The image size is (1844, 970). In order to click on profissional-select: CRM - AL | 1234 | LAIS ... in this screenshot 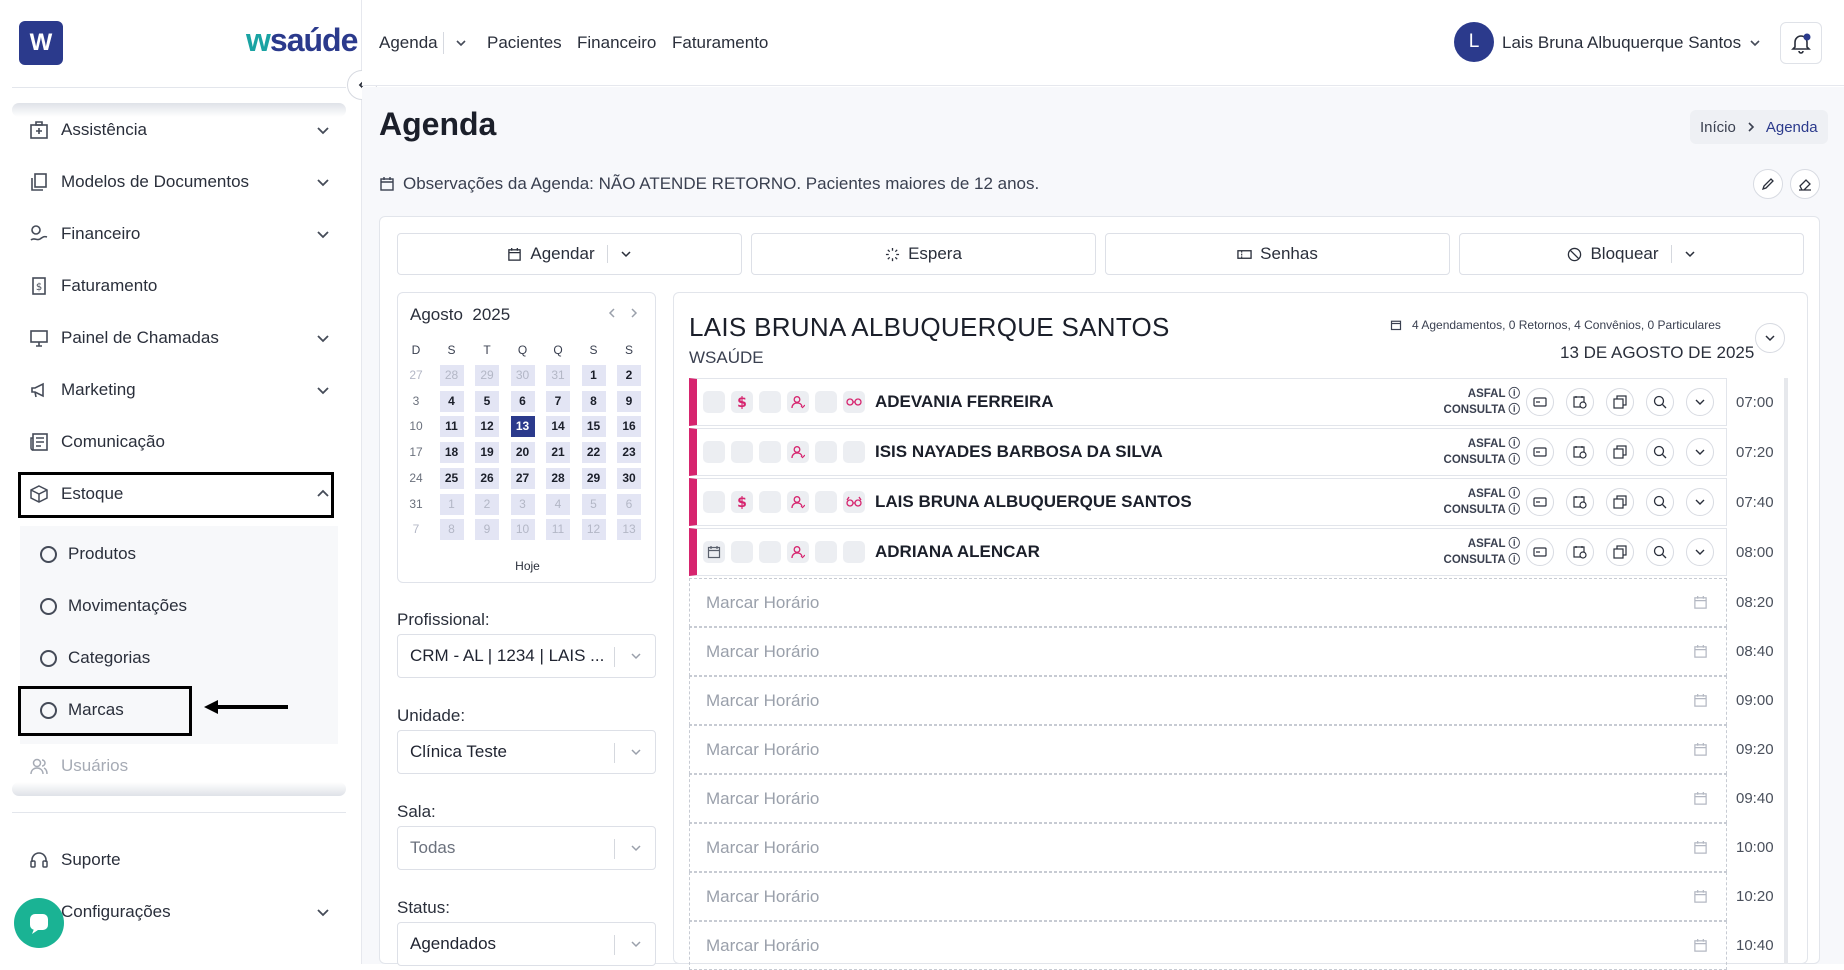, I will do `click(526, 656)`.